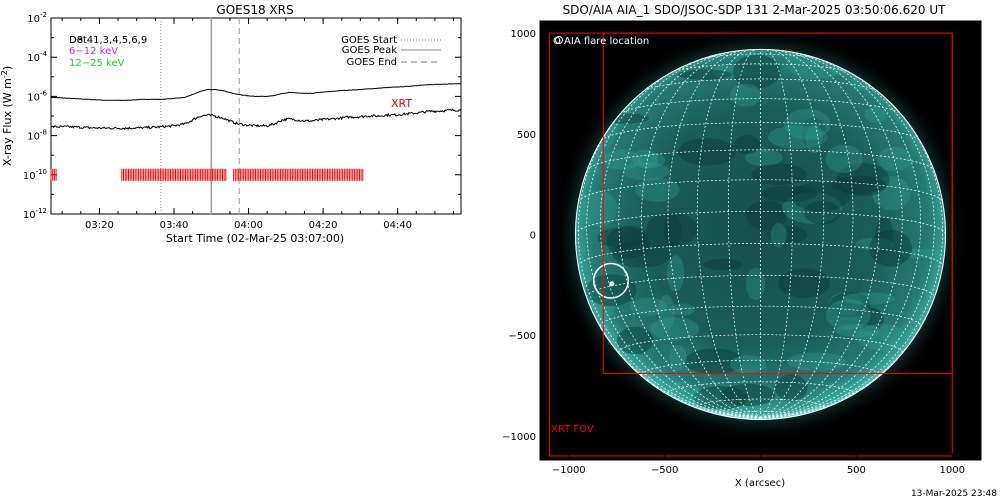  I want to click on goes-xrt-label: XRT, so click(401, 103).